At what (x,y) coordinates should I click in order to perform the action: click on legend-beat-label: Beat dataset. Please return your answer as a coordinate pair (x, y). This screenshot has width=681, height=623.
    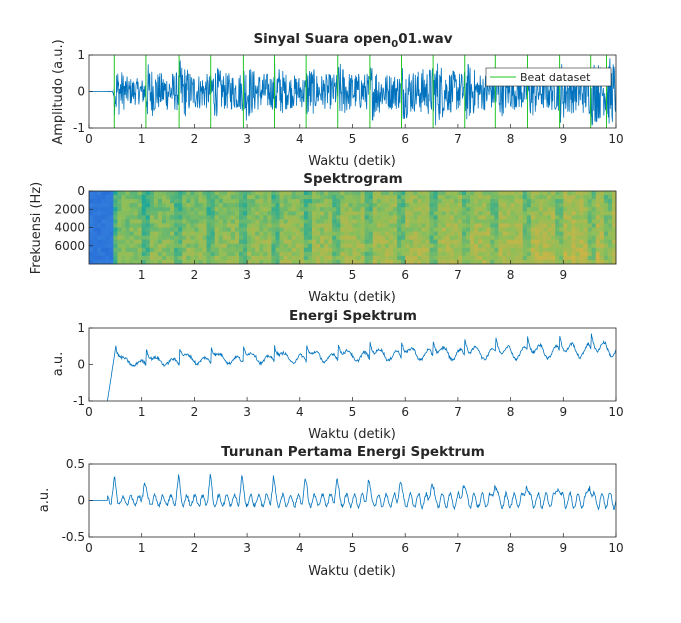
    Looking at the image, I should click on (555, 77).